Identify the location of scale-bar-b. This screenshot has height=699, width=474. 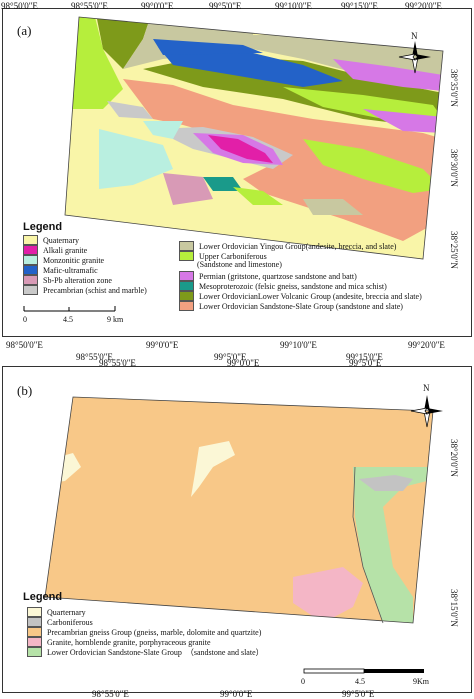
(368, 671).